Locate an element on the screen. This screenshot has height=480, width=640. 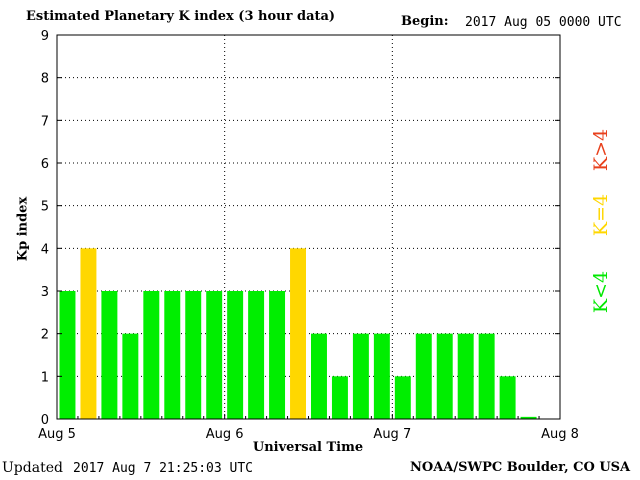
y-tick-label: 3 is located at coordinates (45, 292).